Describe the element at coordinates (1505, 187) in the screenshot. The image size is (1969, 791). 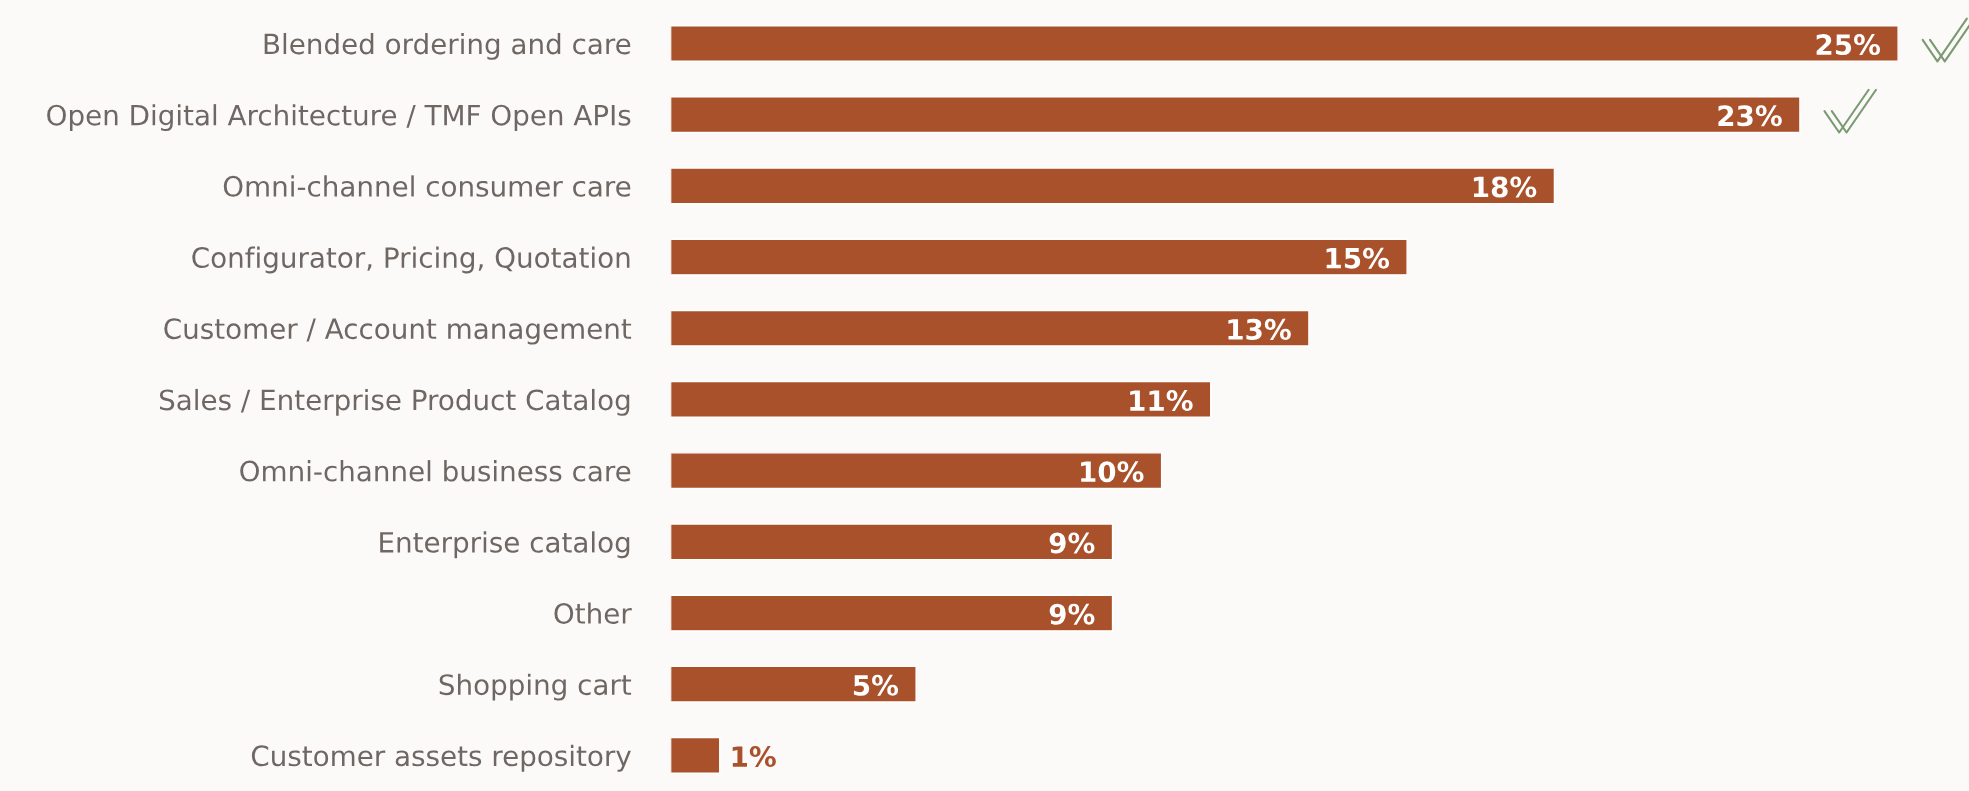
I see `data-label: 18%` at that location.